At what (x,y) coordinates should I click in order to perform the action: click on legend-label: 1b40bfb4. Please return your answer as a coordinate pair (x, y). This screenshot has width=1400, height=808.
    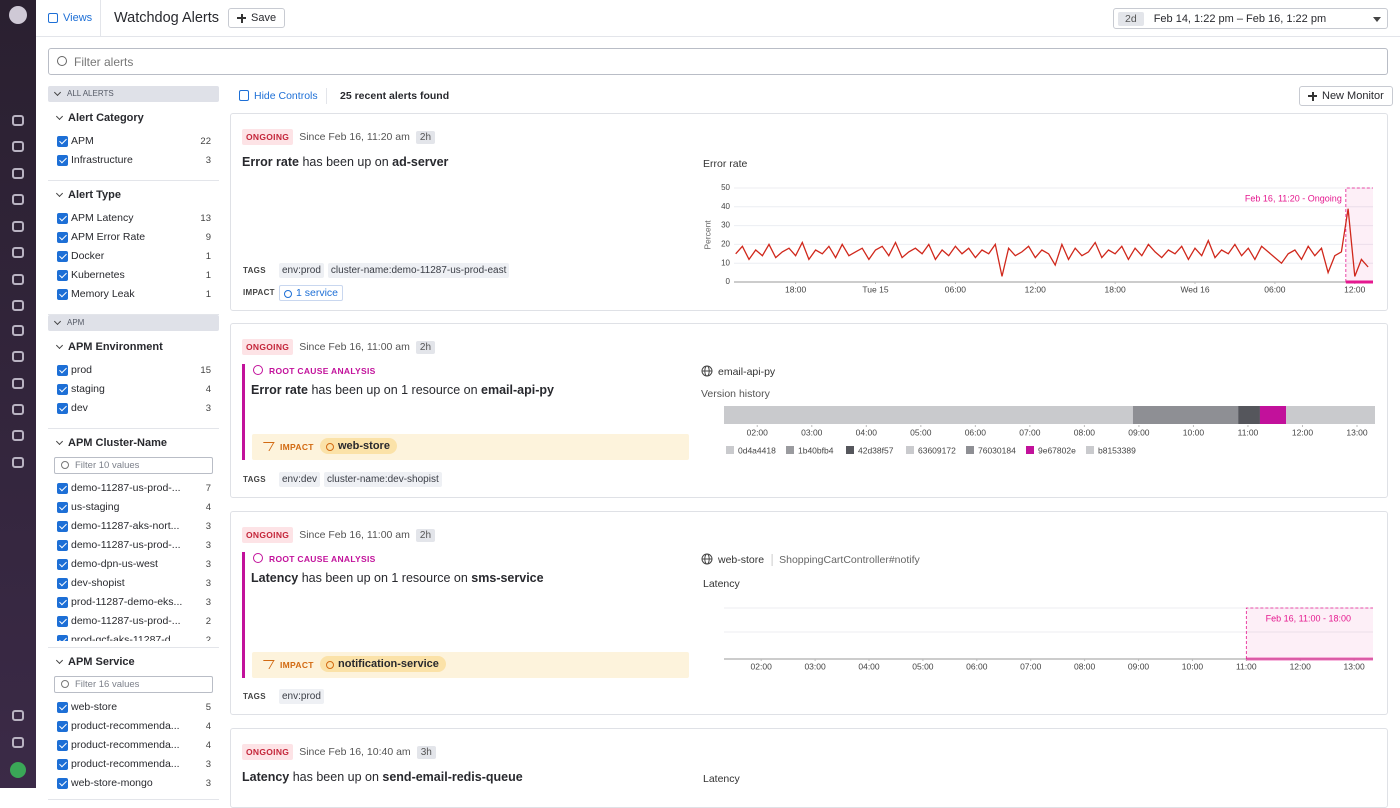
    Looking at the image, I should click on (816, 450).